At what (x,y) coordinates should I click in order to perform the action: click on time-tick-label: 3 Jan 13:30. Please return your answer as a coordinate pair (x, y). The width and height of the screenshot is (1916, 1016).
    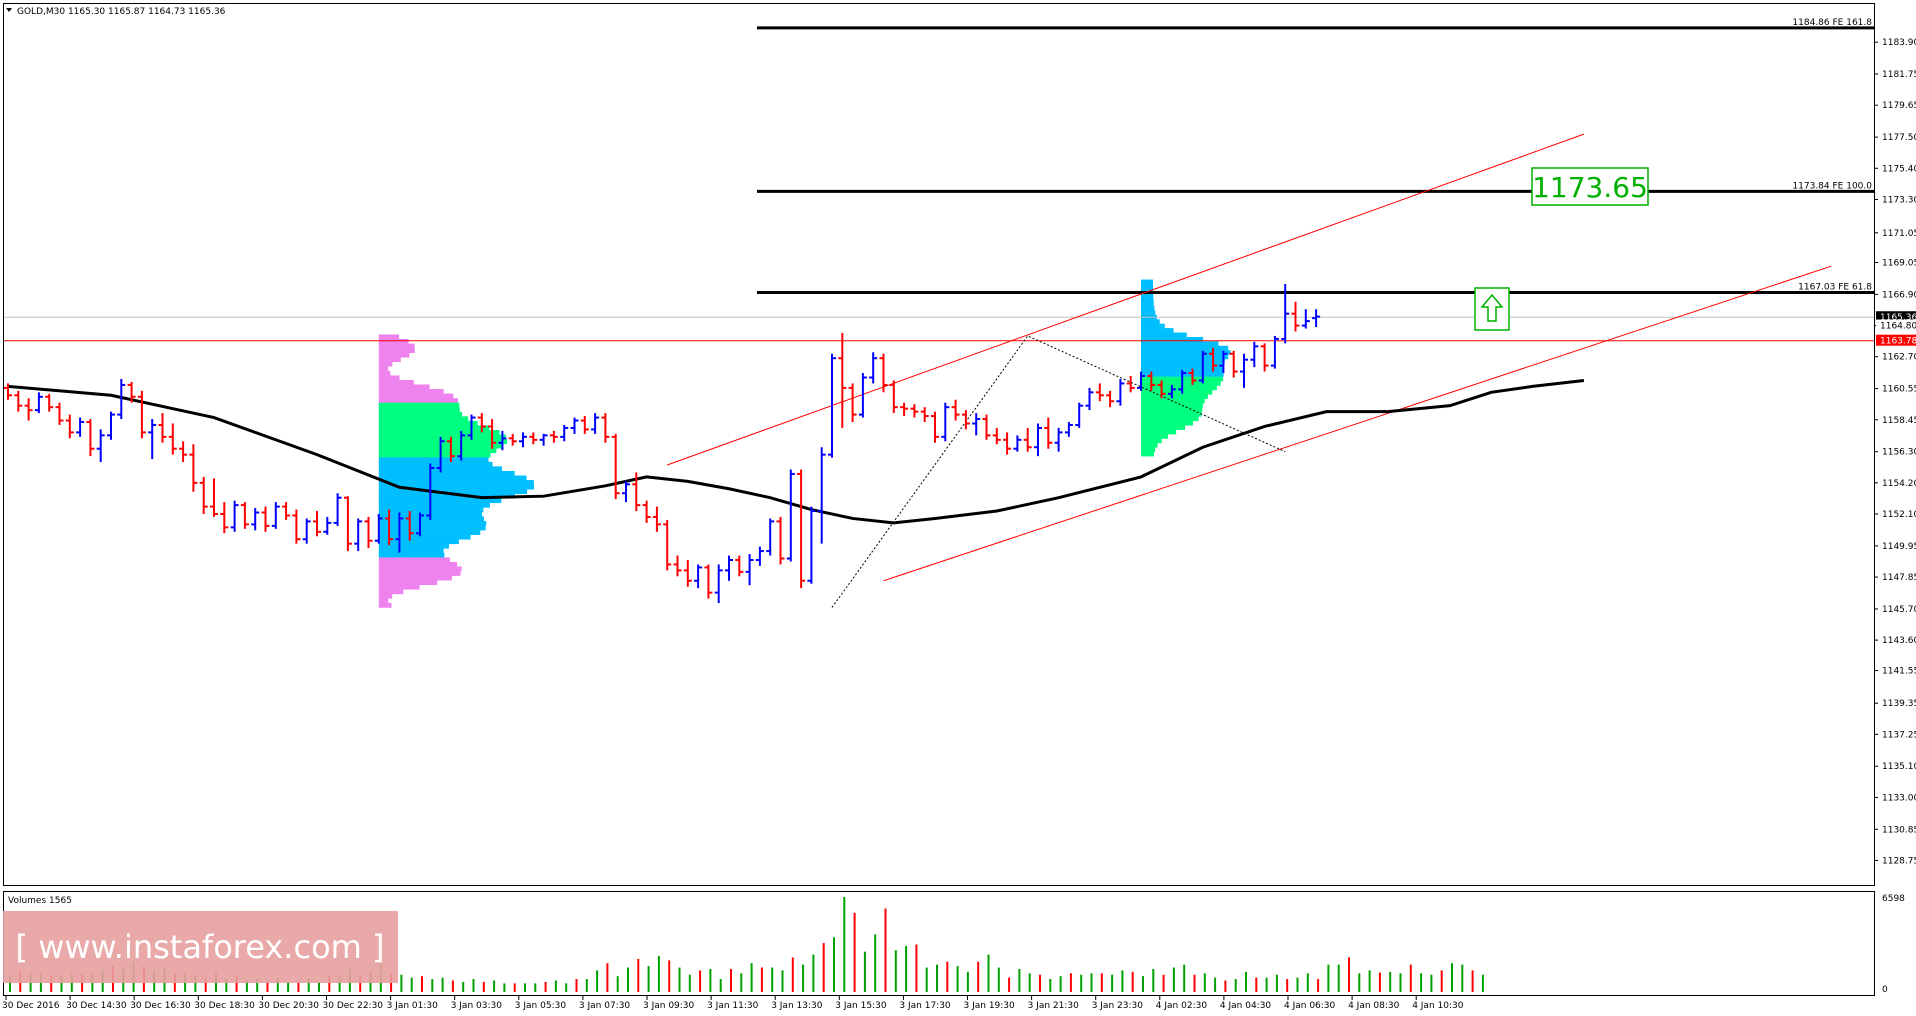
    Looking at the image, I should click on (797, 1006).